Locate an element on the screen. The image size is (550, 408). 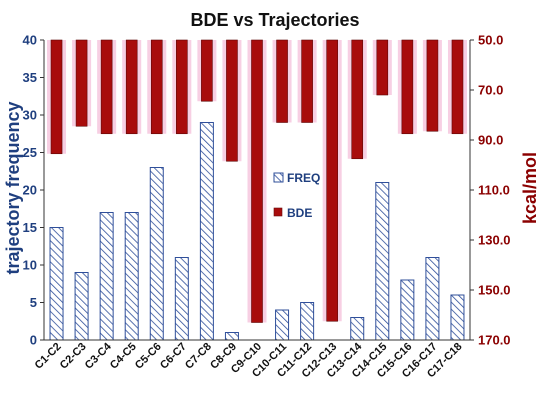
left-tick-label: 25 is located at coordinates (30, 152).